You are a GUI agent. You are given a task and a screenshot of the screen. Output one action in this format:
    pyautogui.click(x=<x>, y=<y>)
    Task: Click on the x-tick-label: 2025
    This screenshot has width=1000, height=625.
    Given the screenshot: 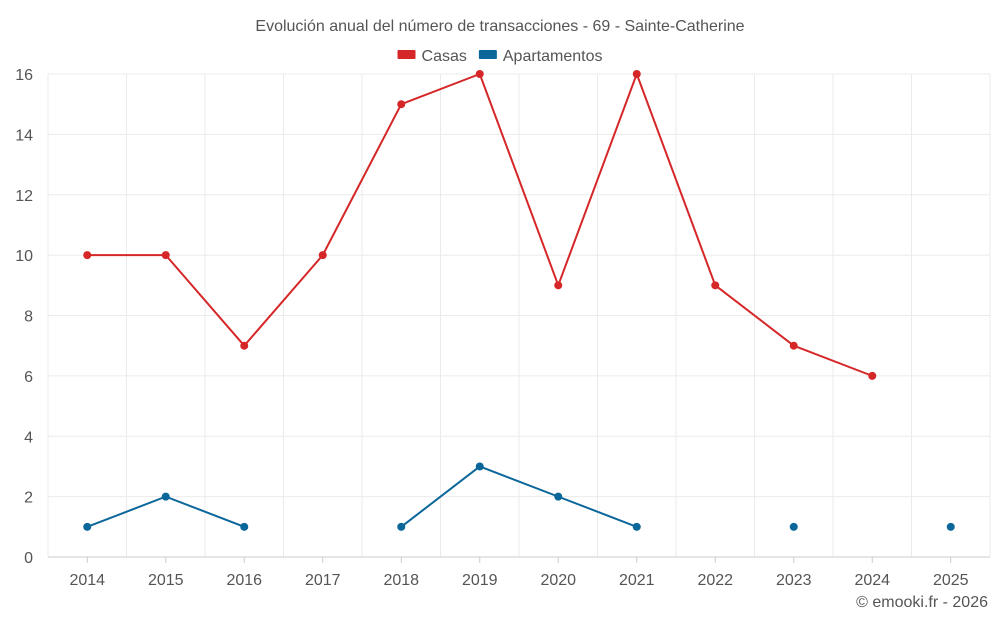 What is the action you would take?
    pyautogui.click(x=951, y=580)
    